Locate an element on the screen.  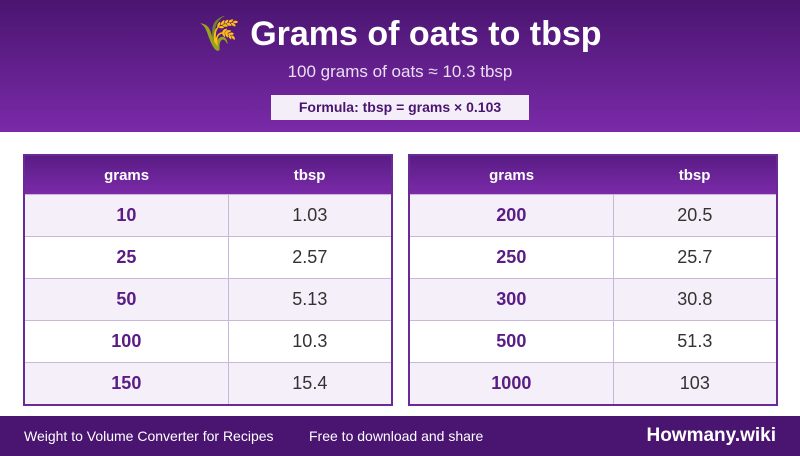
cell: 1000 is located at coordinates (511, 384).